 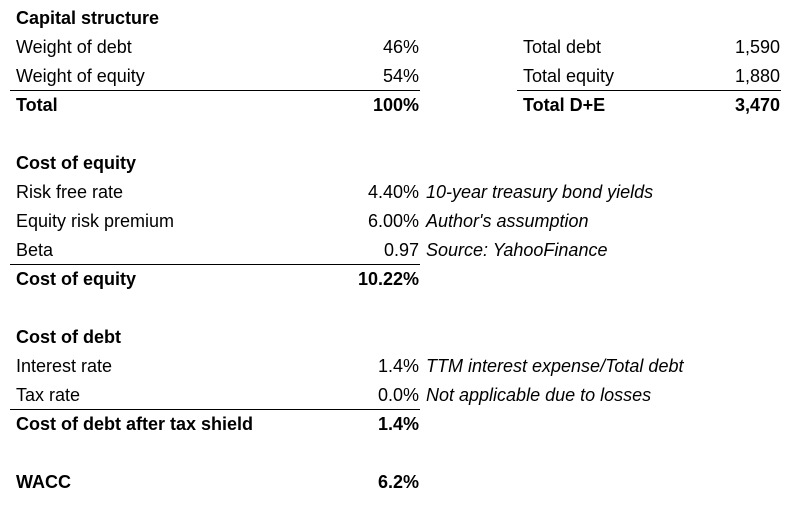 I want to click on total-equity-label: Total equity, so click(x=569, y=76).